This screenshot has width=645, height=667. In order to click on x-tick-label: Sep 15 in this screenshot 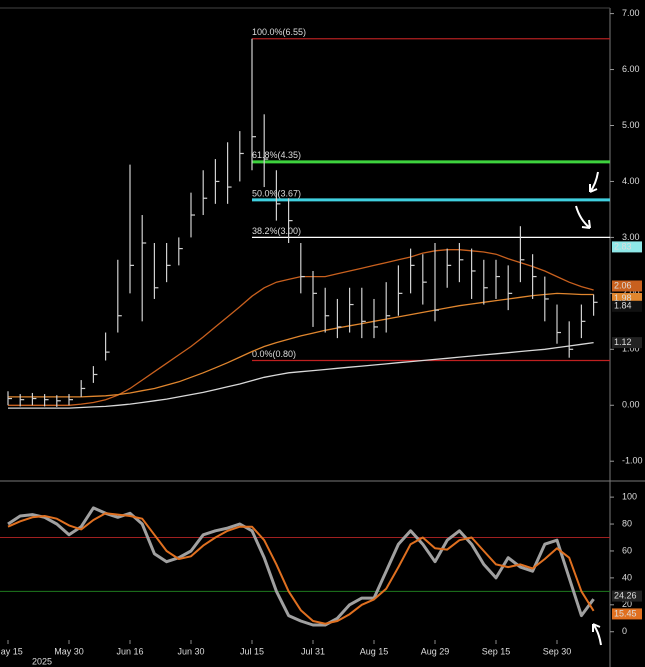, I will do `click(496, 651)`.